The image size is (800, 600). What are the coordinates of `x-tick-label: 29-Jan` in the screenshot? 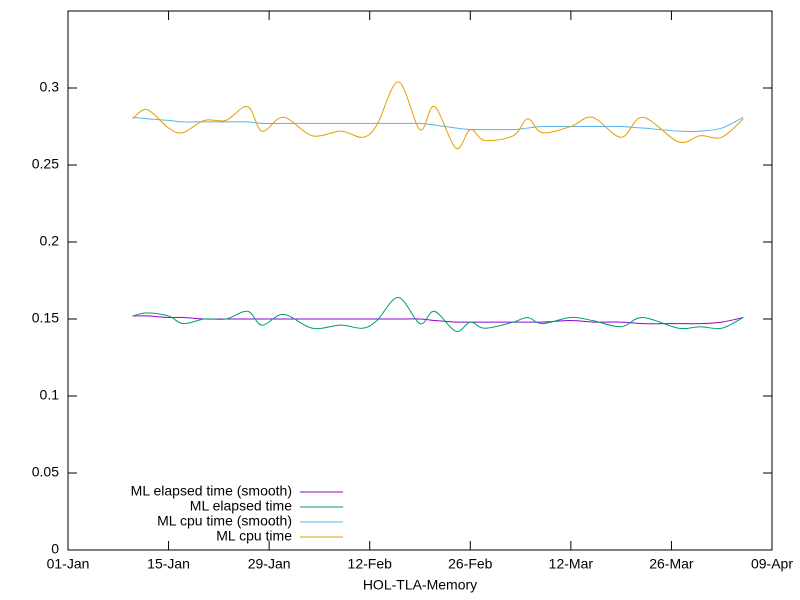 It's located at (269, 564).